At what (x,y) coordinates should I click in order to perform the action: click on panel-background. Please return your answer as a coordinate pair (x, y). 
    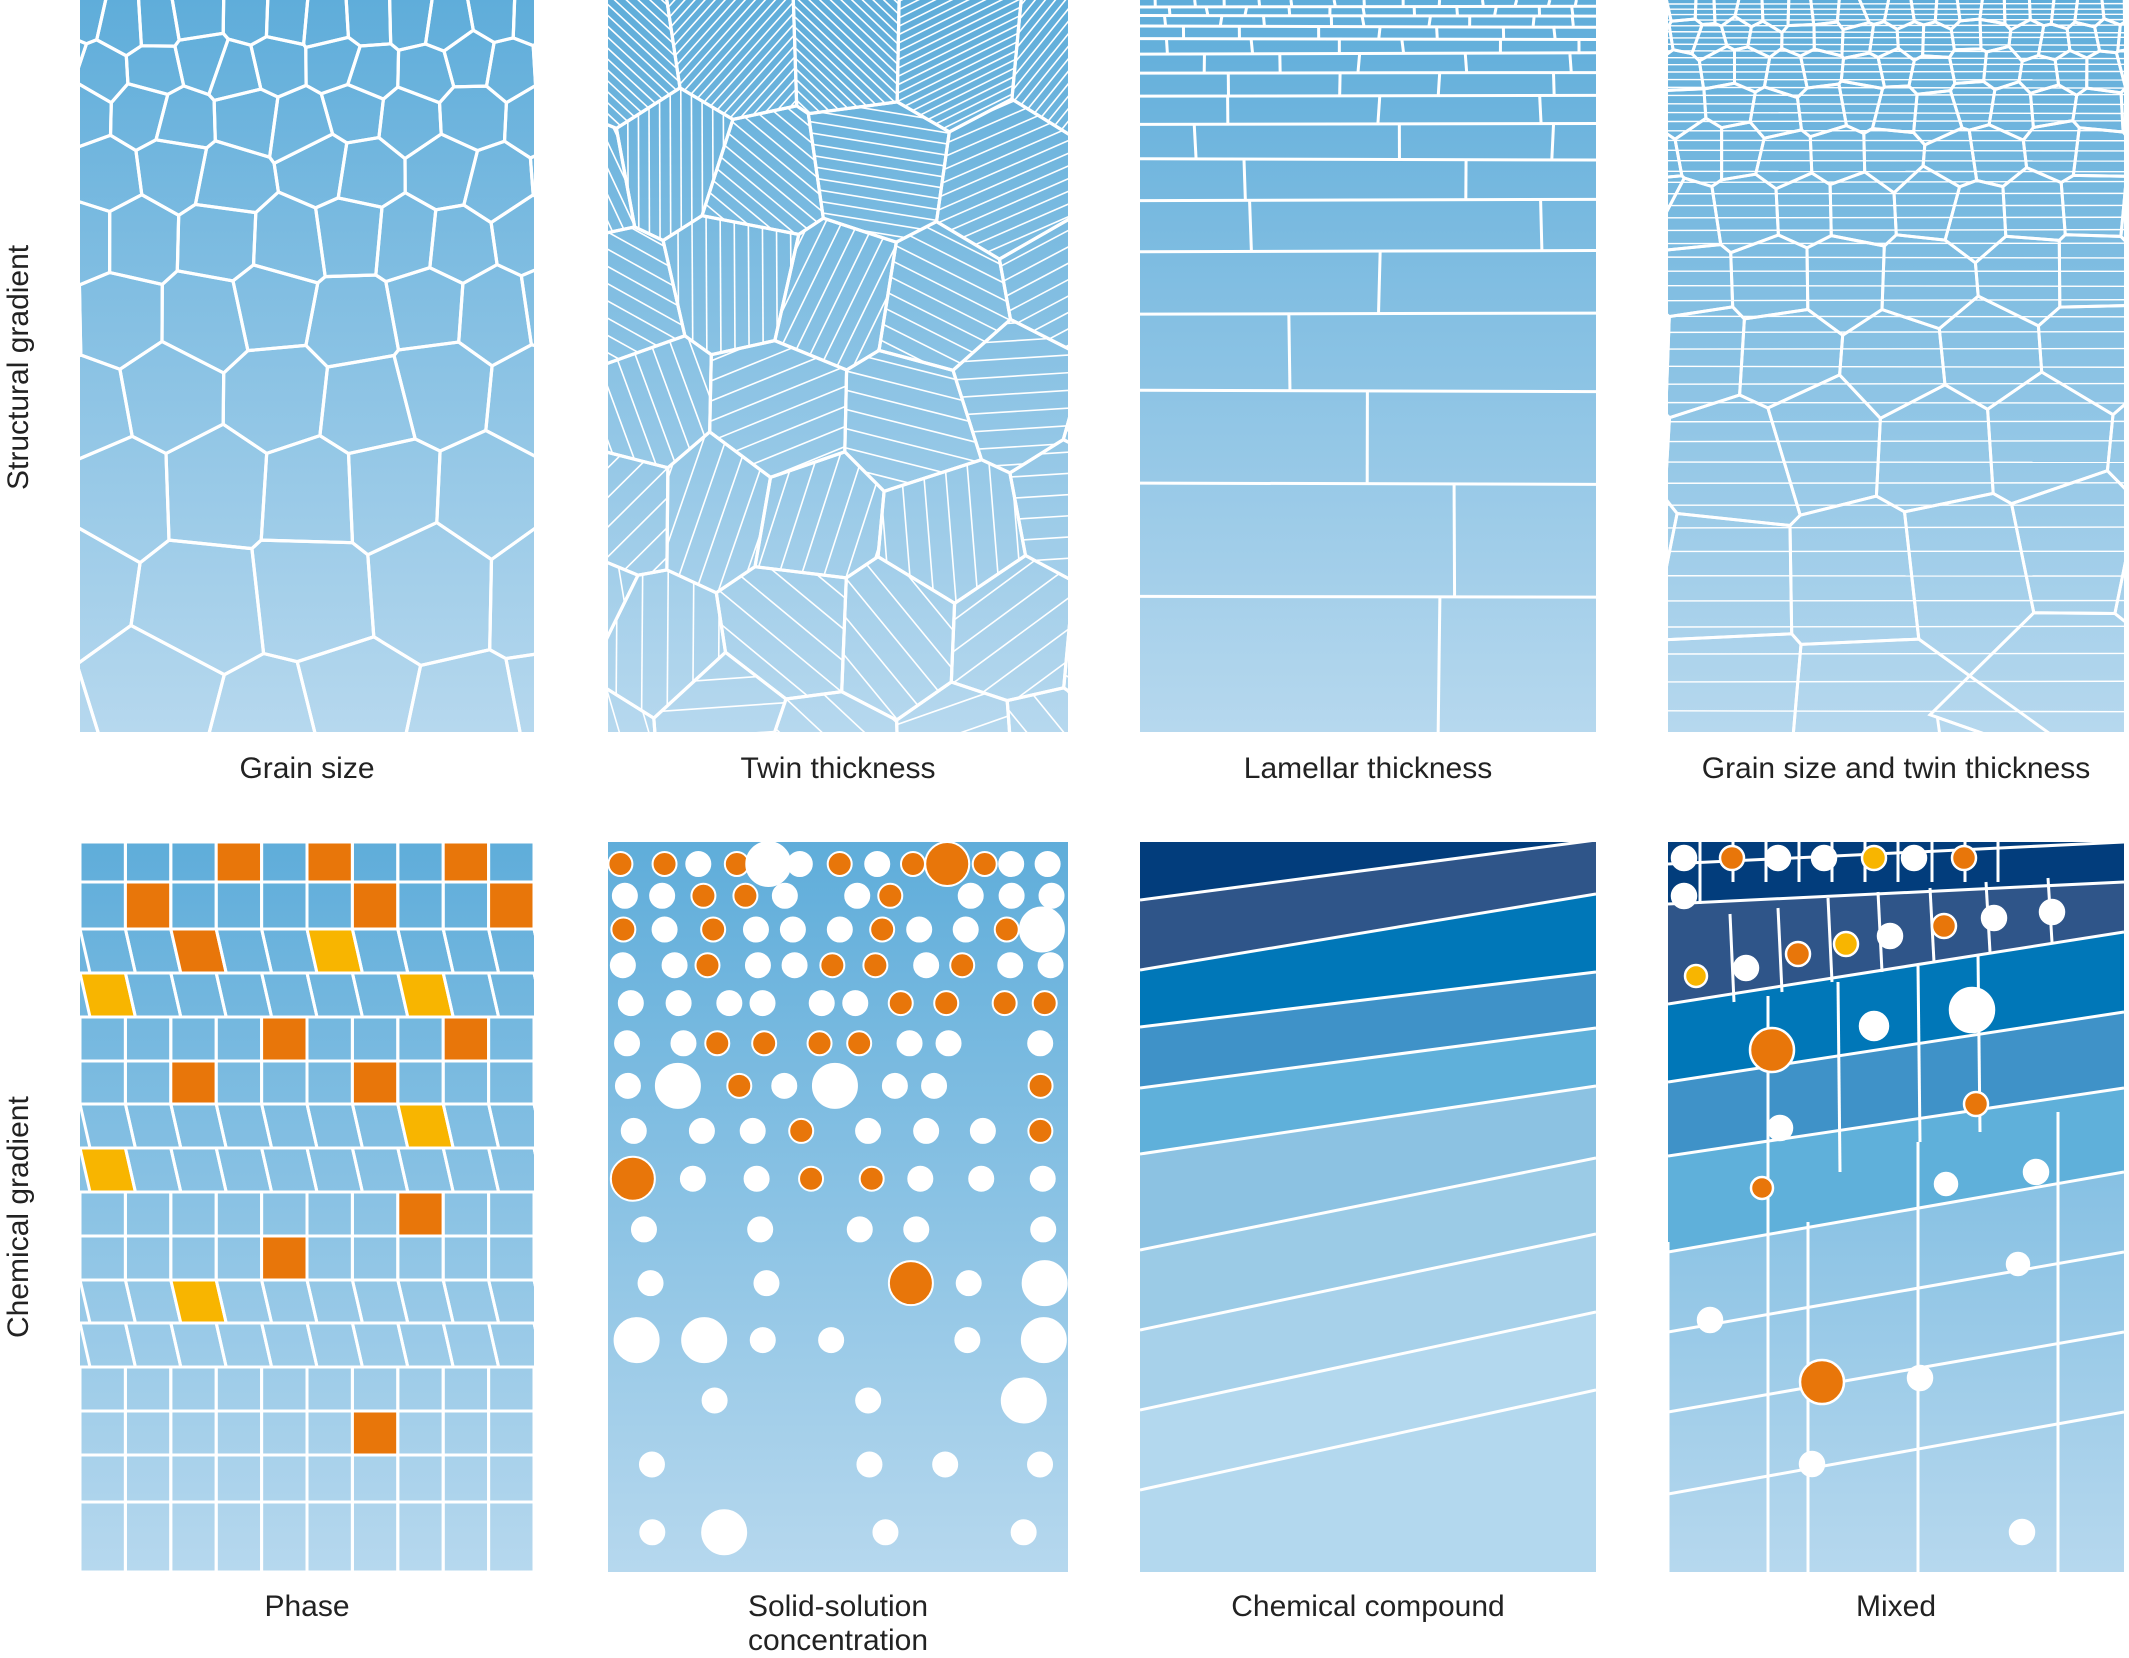
    Looking at the image, I should click on (307, 366).